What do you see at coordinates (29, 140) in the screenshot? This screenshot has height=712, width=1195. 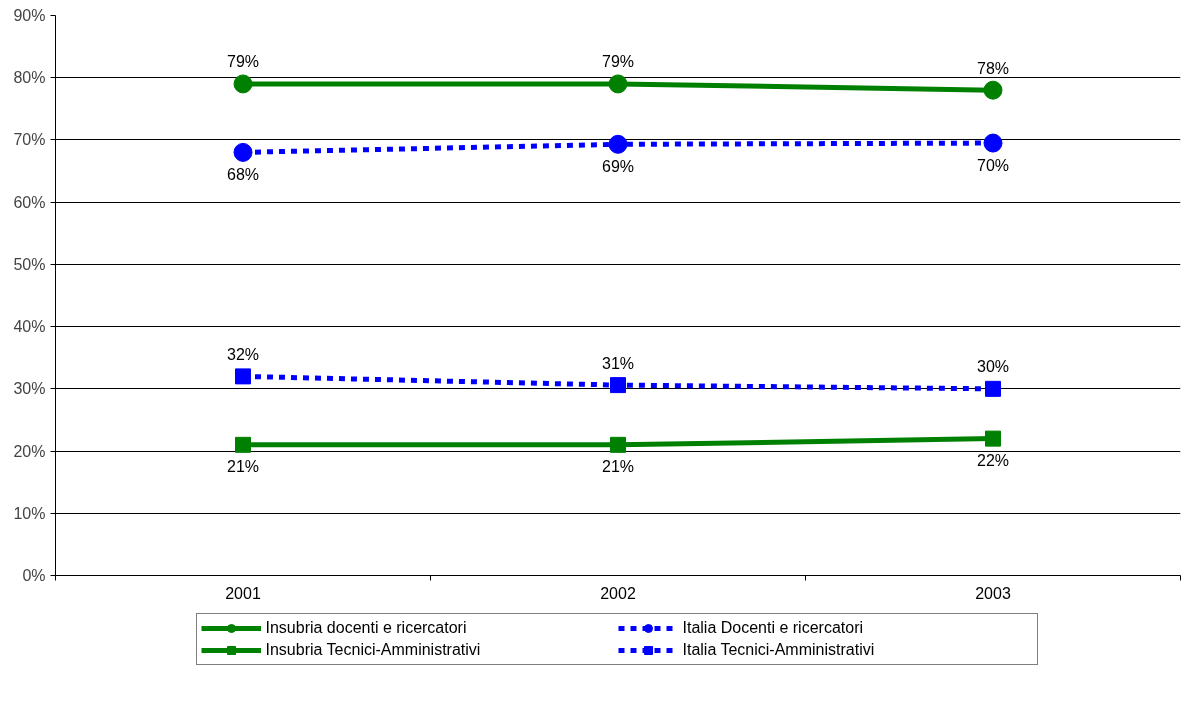 I see `y-tick-label: 70%` at bounding box center [29, 140].